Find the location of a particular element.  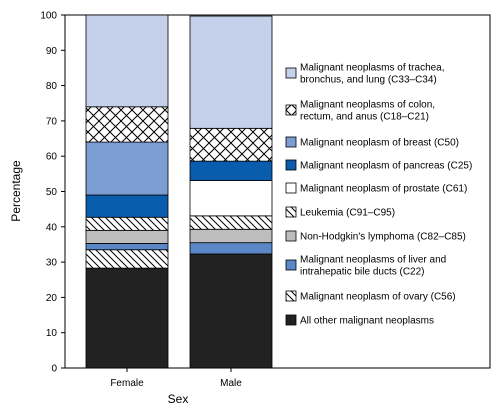

x-axis-label: Sex is located at coordinates (178, 399).